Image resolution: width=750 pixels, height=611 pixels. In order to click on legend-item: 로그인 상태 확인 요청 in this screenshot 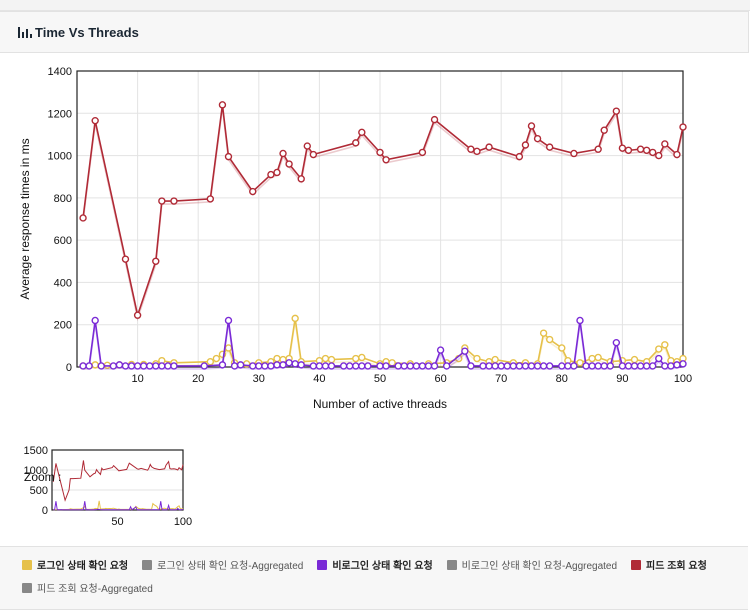, I will do `click(75, 564)`.